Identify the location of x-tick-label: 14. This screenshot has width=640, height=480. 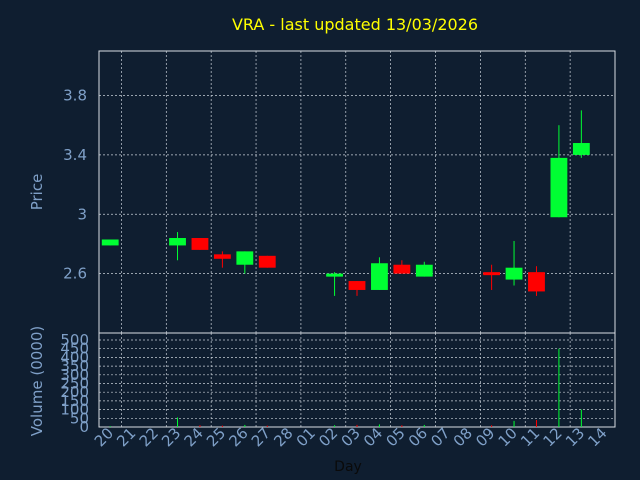
(597, 437).